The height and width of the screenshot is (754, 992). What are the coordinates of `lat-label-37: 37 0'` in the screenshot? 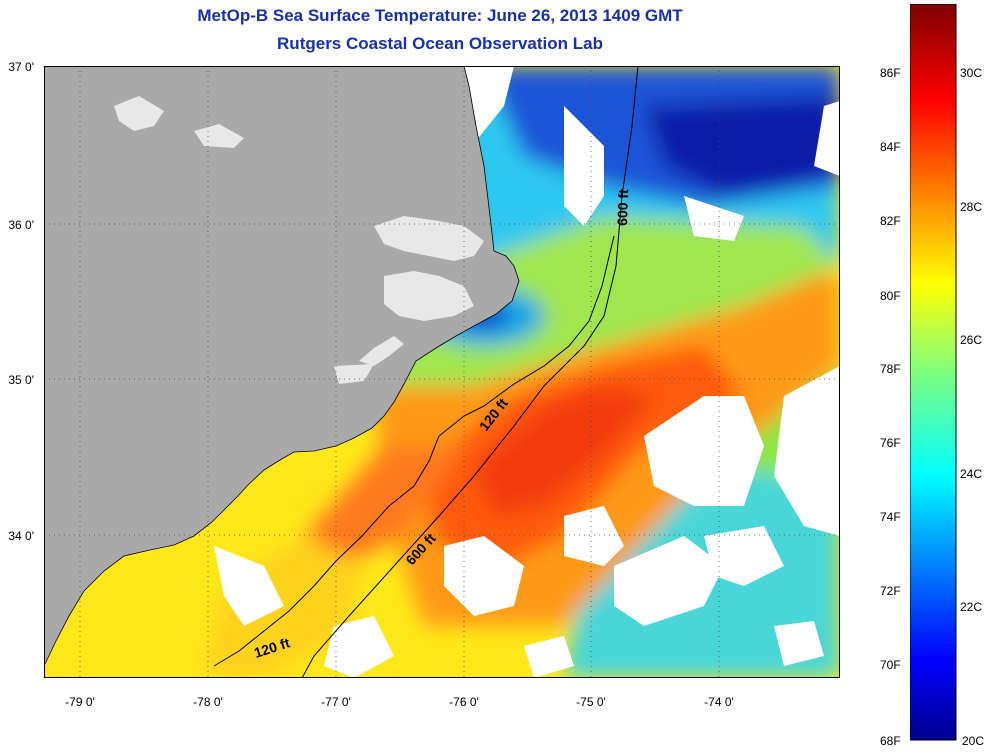 It's located at (21, 67).